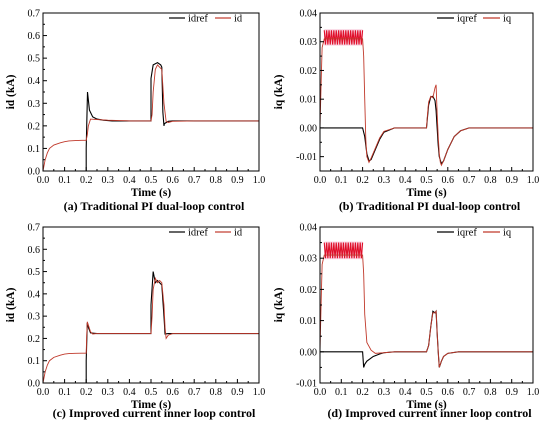 Image resolution: width=550 pixels, height=426 pixels. I want to click on subplot-caption: (b) Traditional PI dual-loop control, so click(430, 206).